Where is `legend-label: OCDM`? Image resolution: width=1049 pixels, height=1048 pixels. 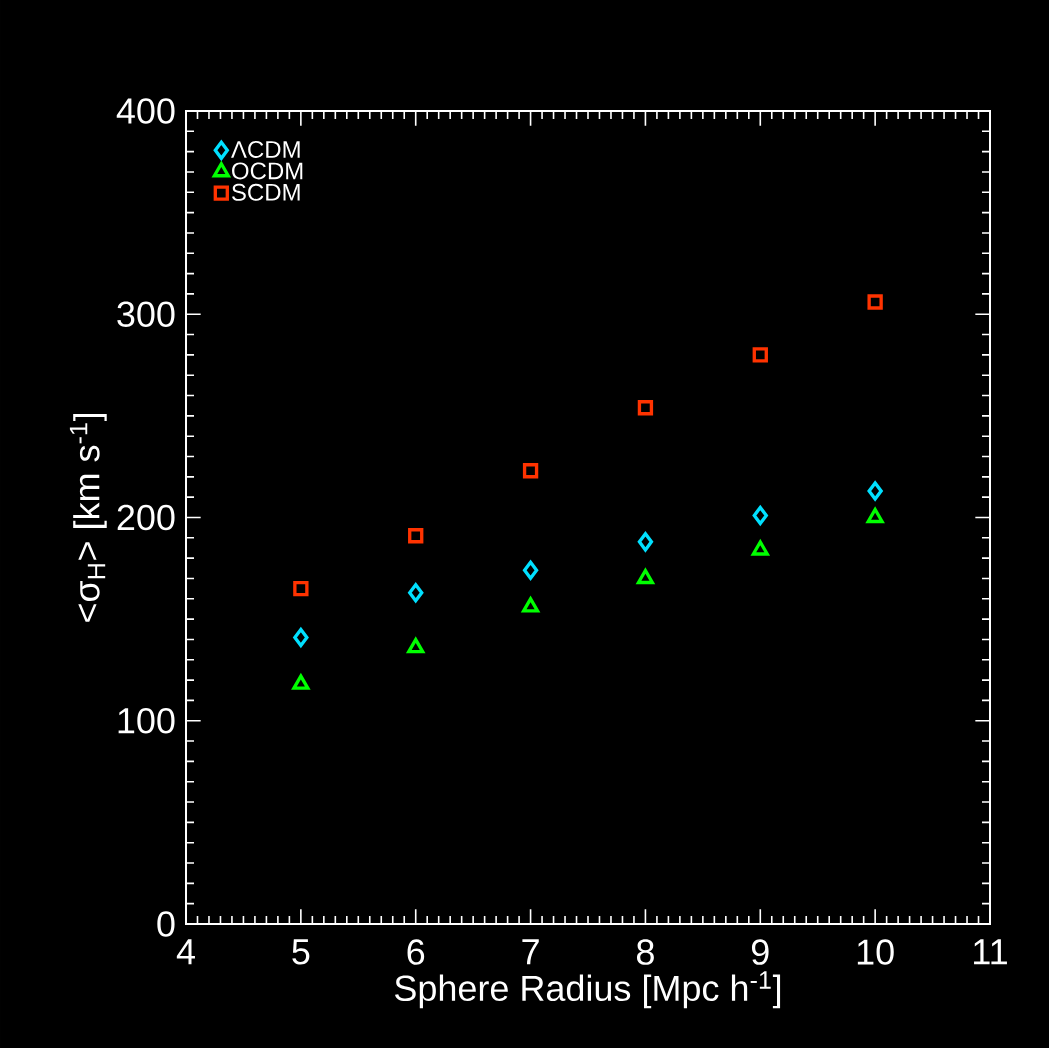 legend-label: OCDM is located at coordinates (267, 171).